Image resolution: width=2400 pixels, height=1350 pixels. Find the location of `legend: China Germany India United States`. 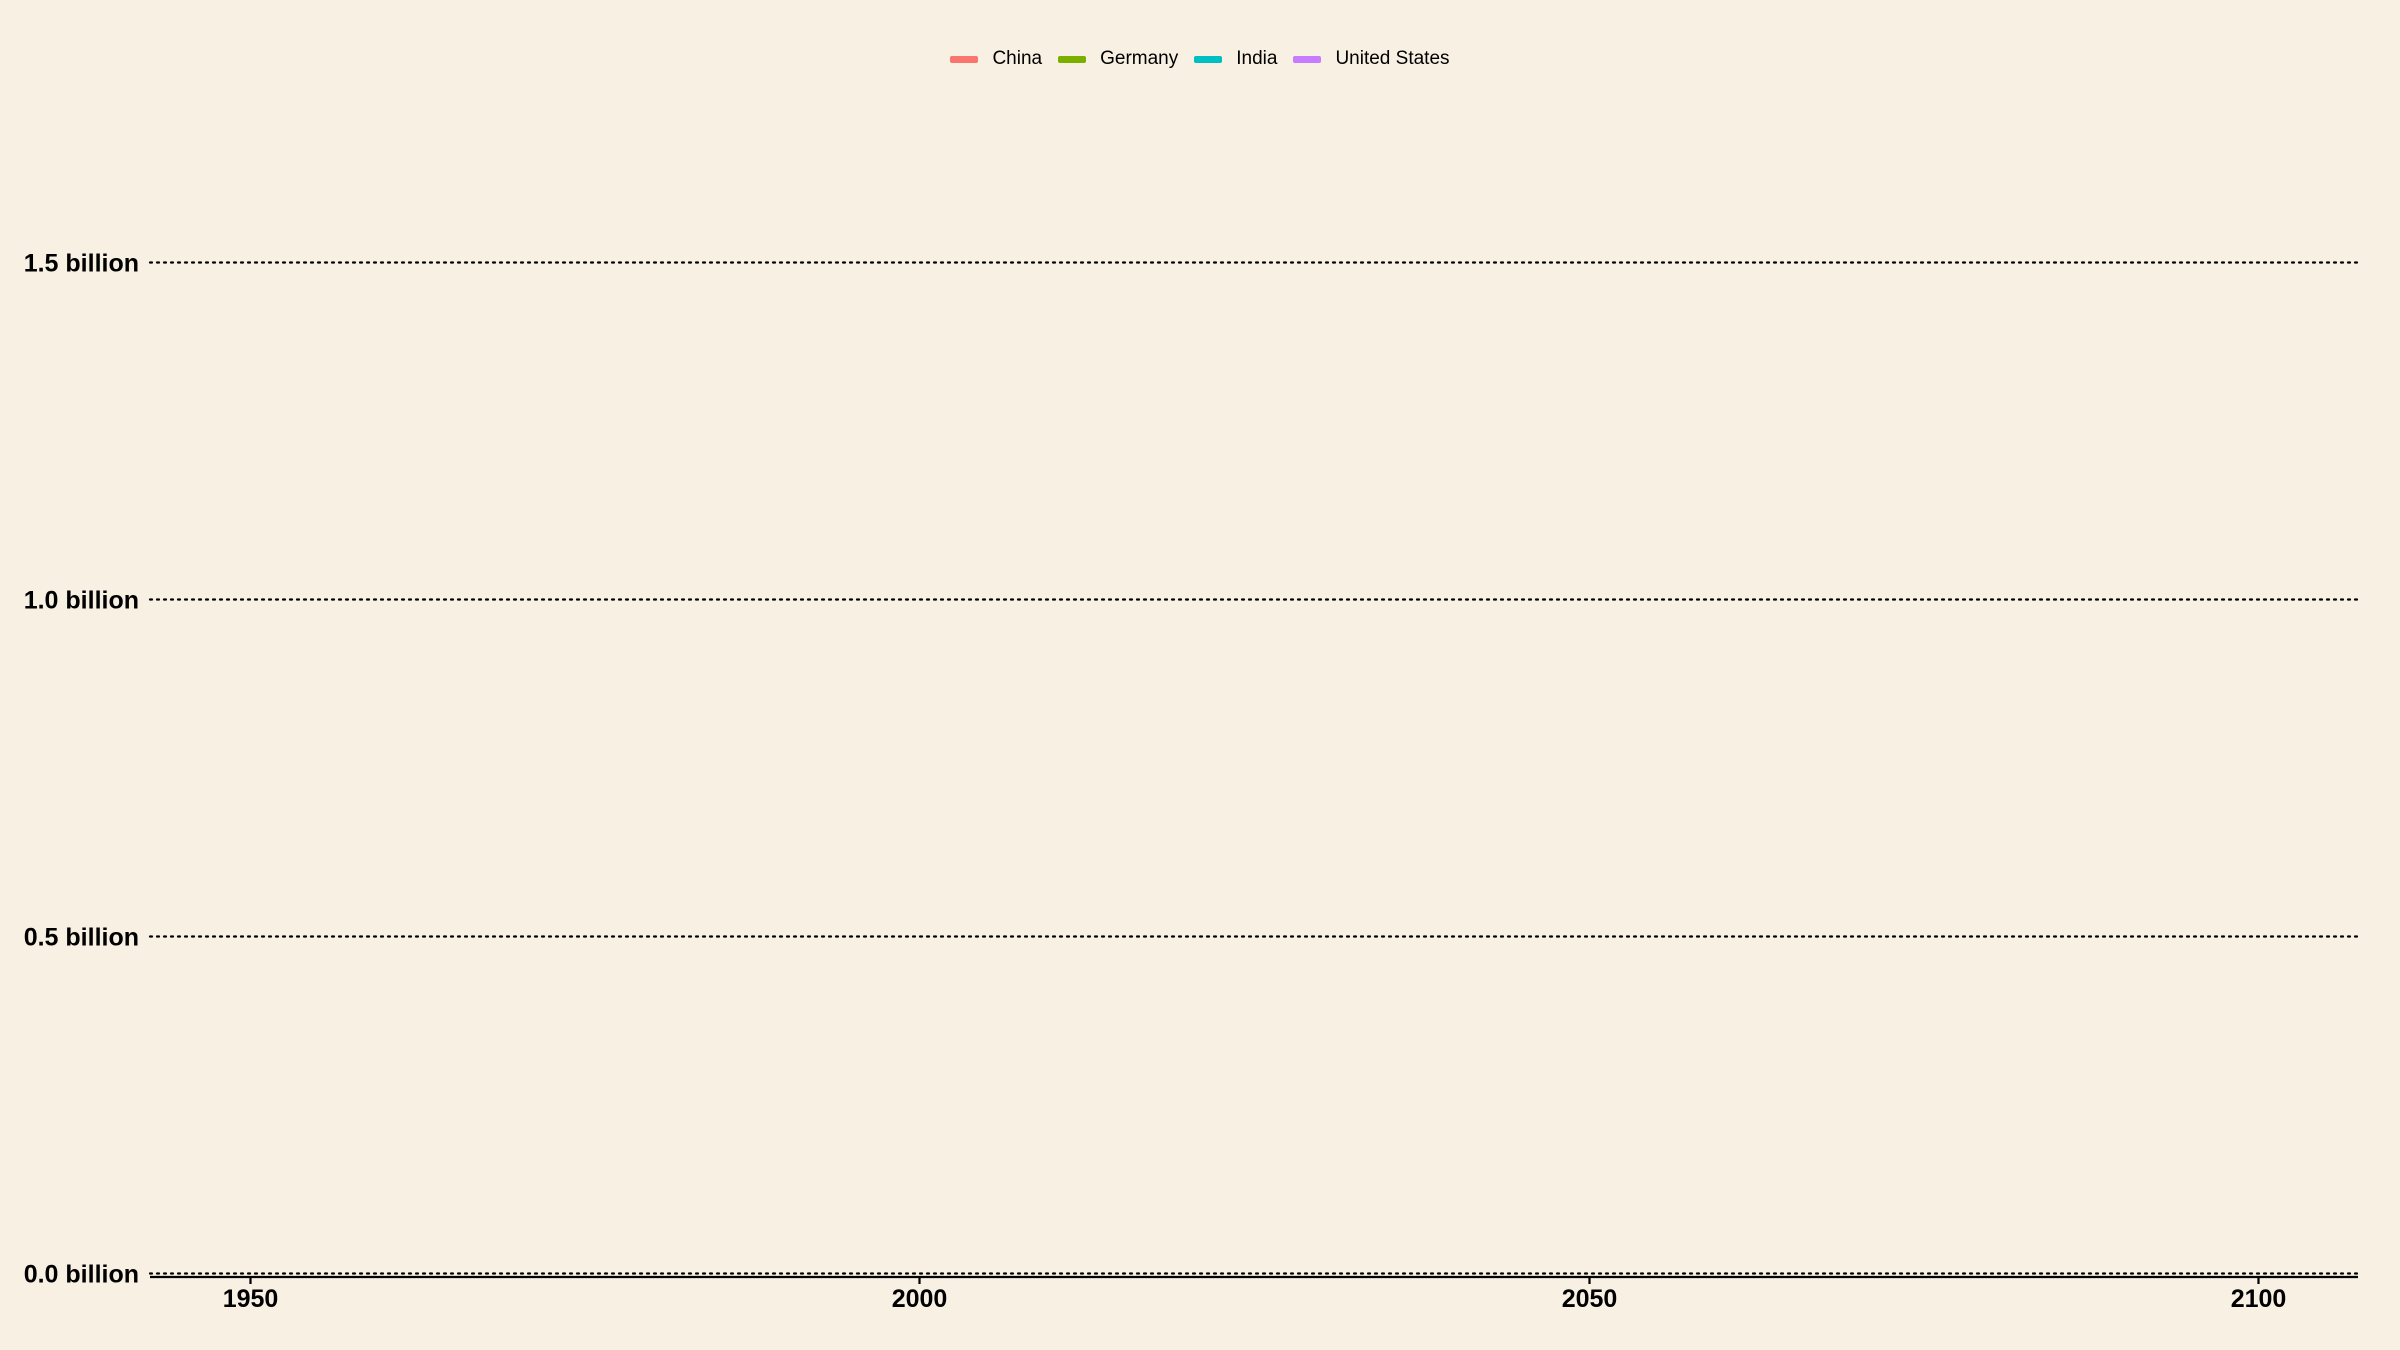

legend: China Germany India United States is located at coordinates (1200, 59).